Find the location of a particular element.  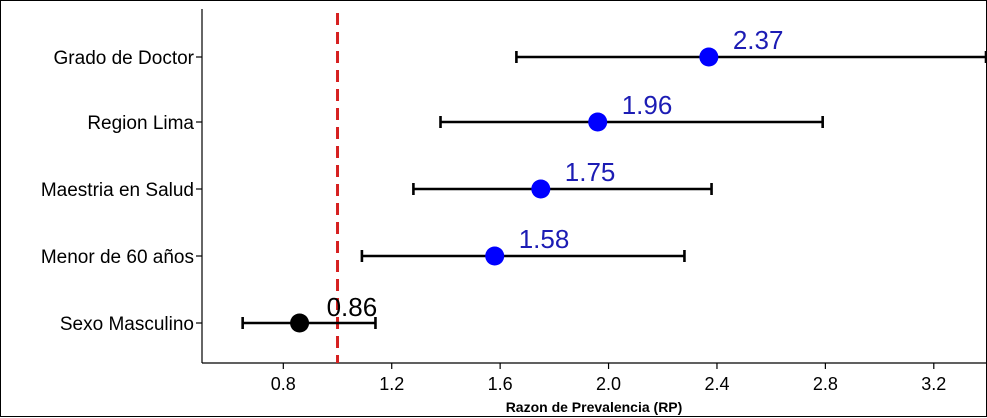

estimate-label: 1.75 is located at coordinates (590, 172).